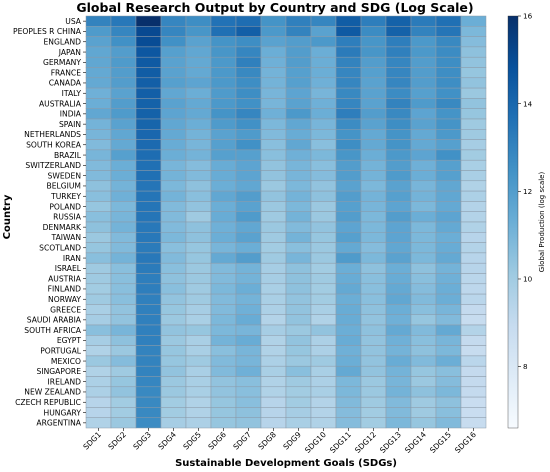  Describe the element at coordinates (65, 196) in the screenshot. I see `y-tick-label: TURKEY` at that location.